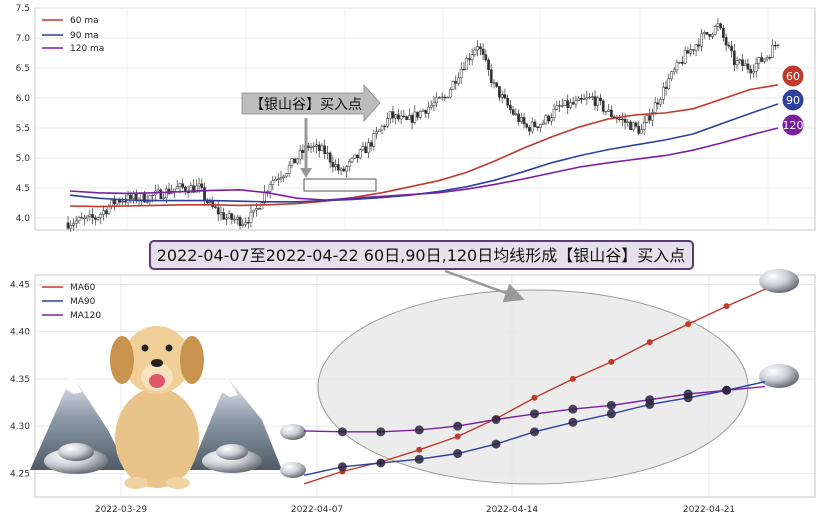 Image resolution: width=822 pixels, height=521 pixels. What do you see at coordinates (20, 427) in the screenshot?
I see `bottom-y-tick-label: 4.30` at bounding box center [20, 427].